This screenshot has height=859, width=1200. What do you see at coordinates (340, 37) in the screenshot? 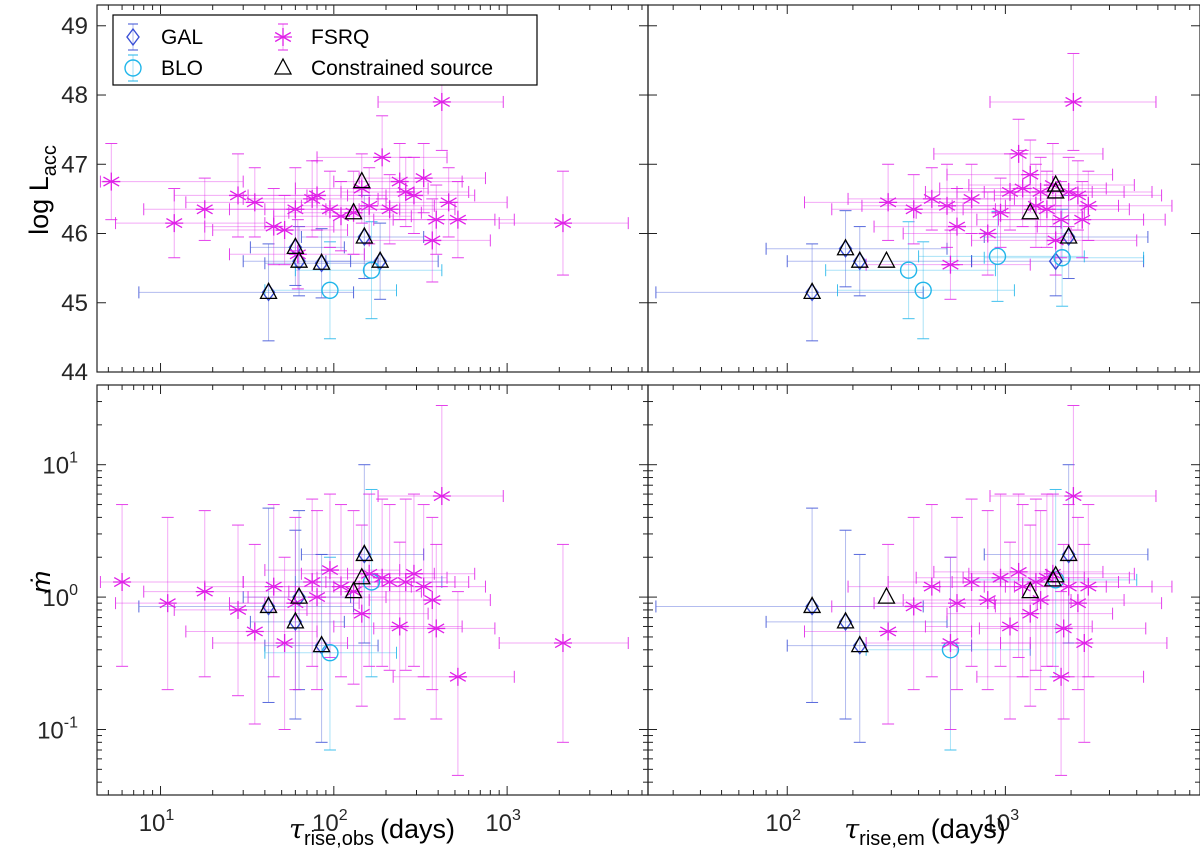
I see `legend-label: FSRQ` at bounding box center [340, 37].